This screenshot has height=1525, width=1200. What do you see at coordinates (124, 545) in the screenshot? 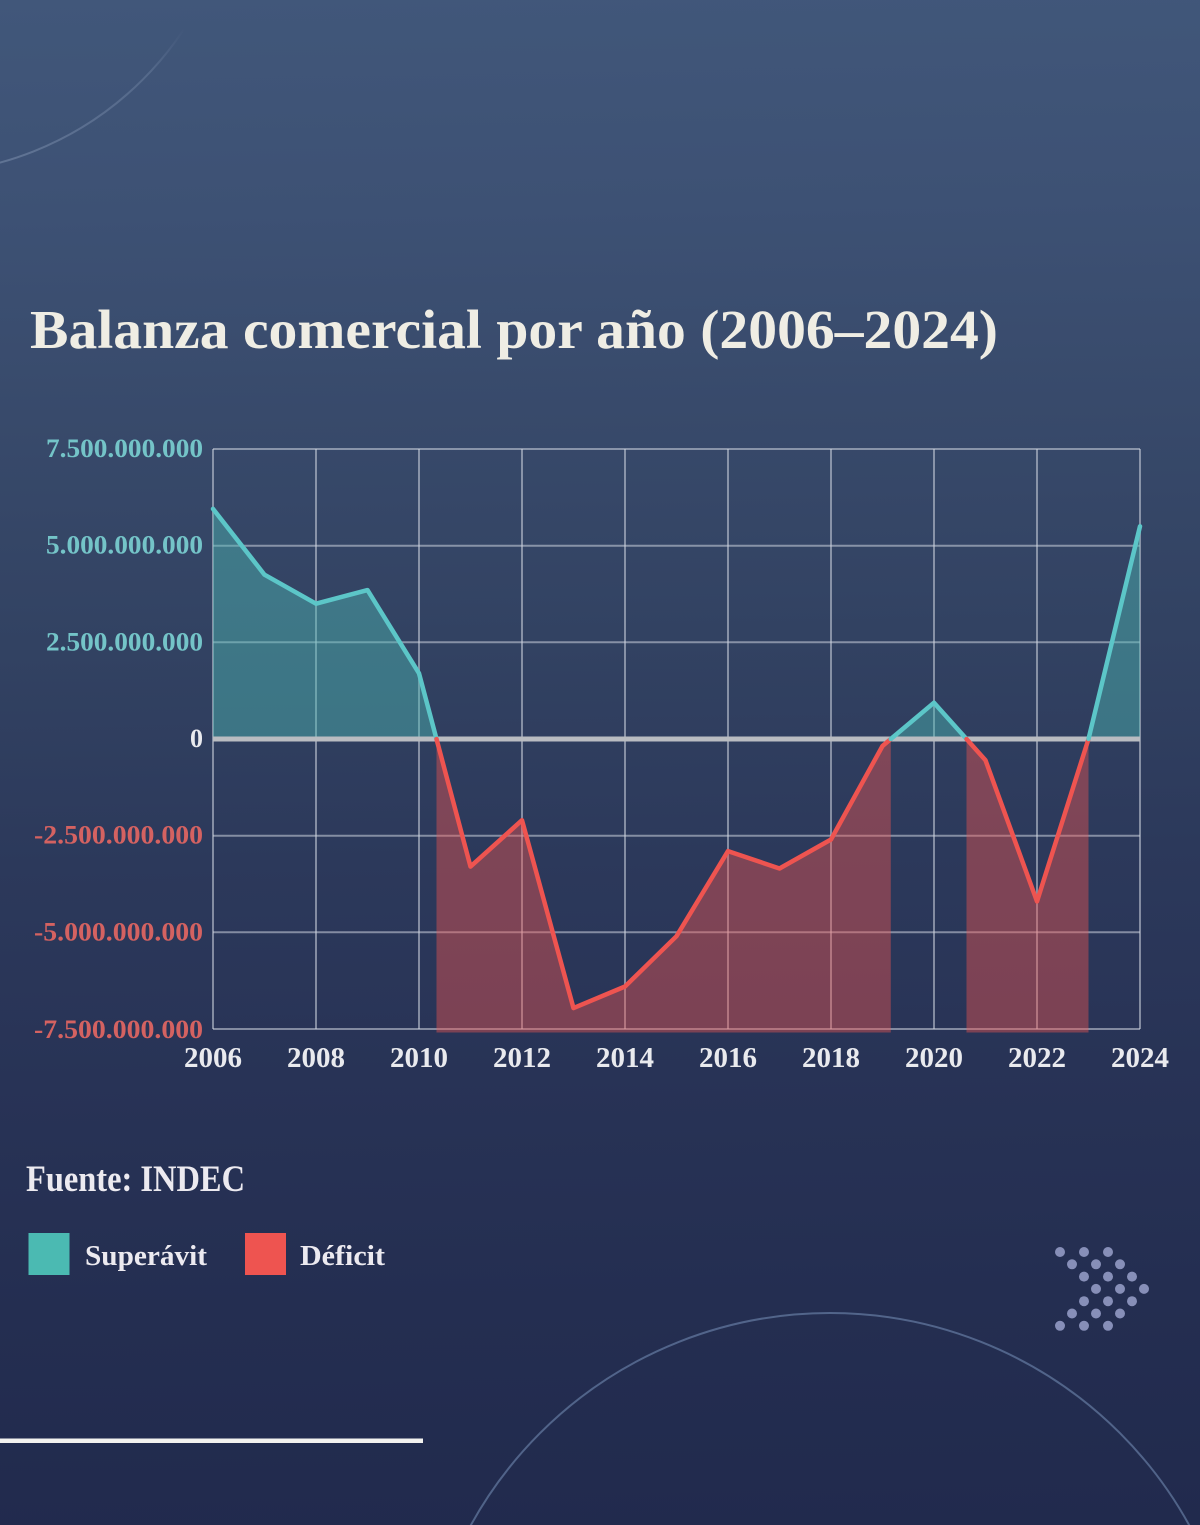
I see `svg-text: 5.000.000.000` at bounding box center [124, 545].